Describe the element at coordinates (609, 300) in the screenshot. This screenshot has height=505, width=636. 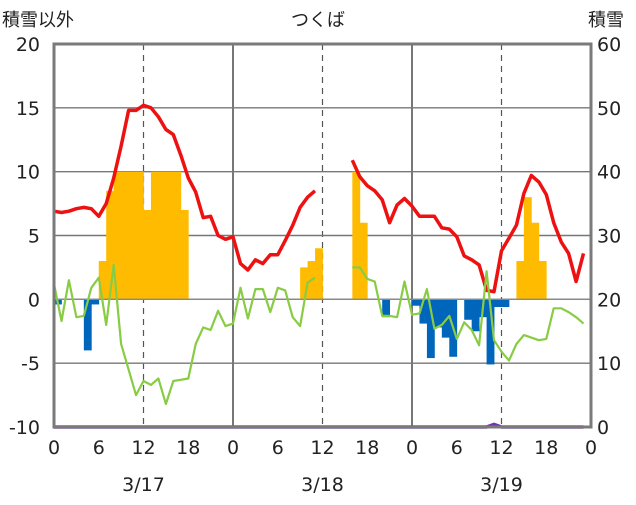
I see `y-right-tick-label: 20` at that location.